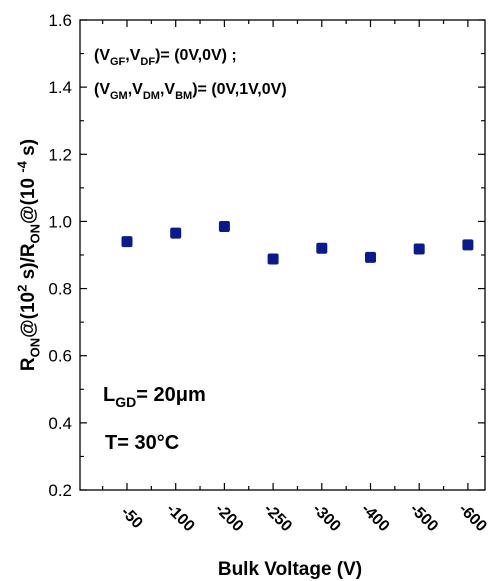 This screenshot has height=581, width=503. Describe the element at coordinates (60, 154) in the screenshot. I see `y-tick-label: 1.2` at that location.